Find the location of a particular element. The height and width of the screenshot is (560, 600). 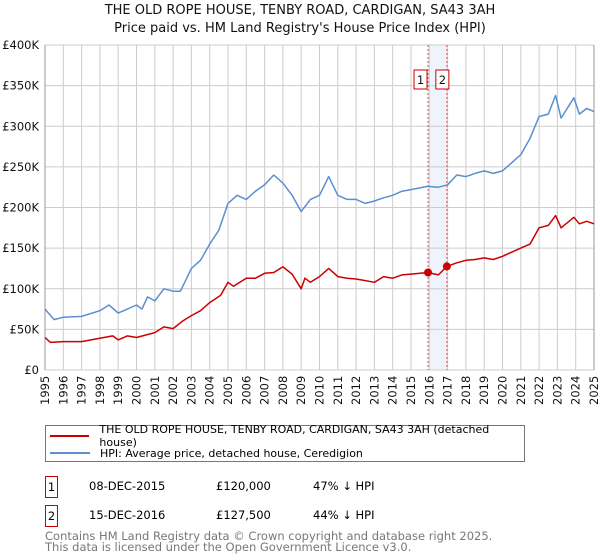

x-tick-label: 1996 is located at coordinates (63, 390).